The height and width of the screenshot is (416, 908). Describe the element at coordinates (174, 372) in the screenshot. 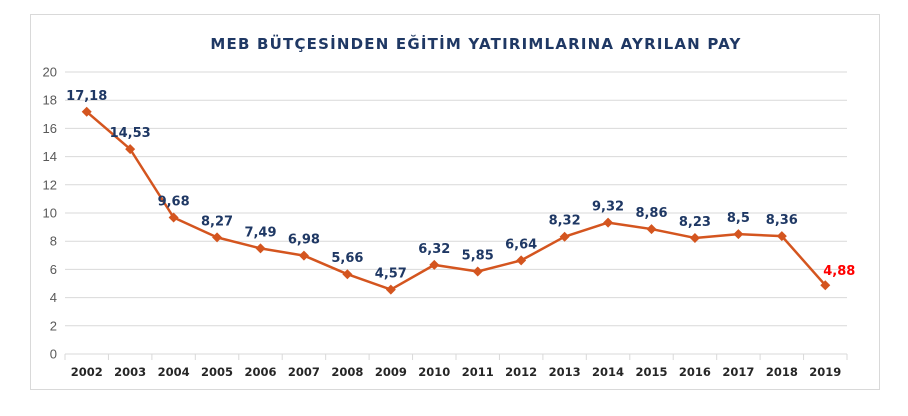

I see `x-tick-label: 2004` at that location.